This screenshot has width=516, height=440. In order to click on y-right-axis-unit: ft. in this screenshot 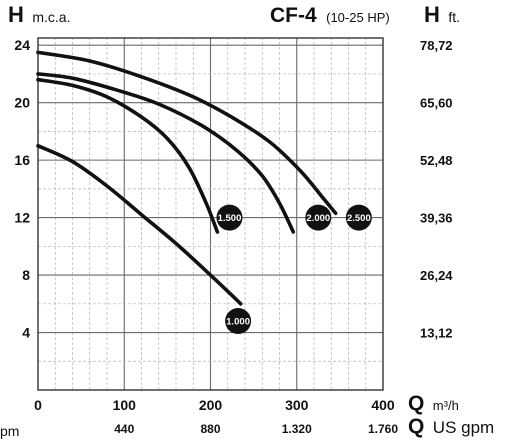, I will do `click(454, 17)`.